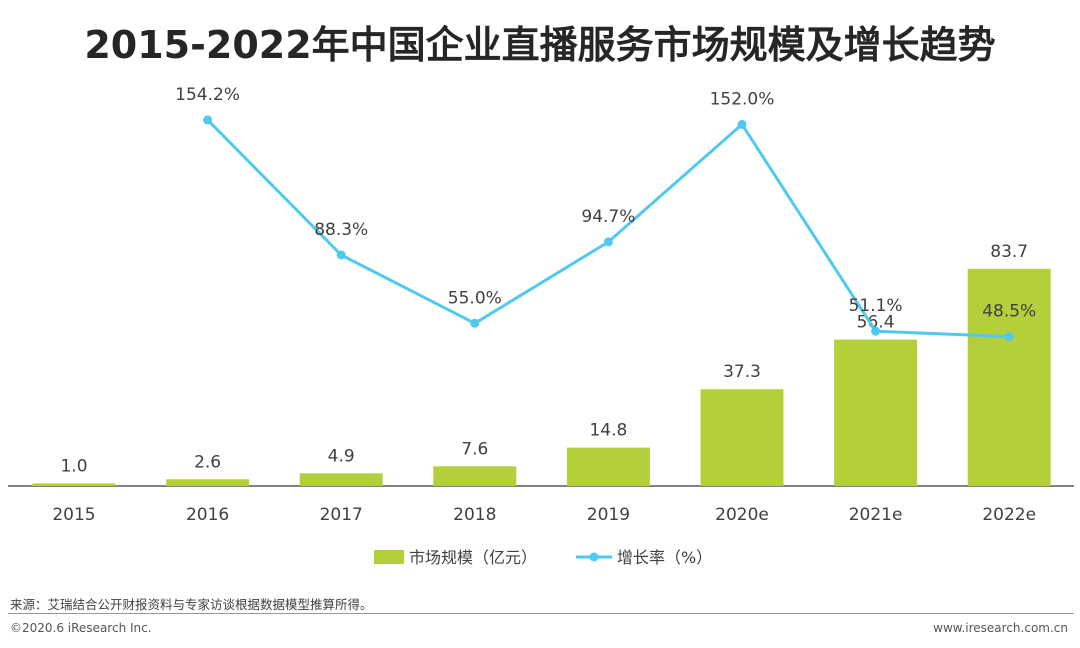 Image resolution: width=1080 pixels, height=648 pixels. What do you see at coordinates (475, 298) in the screenshot?
I see `line-label-2018: 55.0%` at bounding box center [475, 298].